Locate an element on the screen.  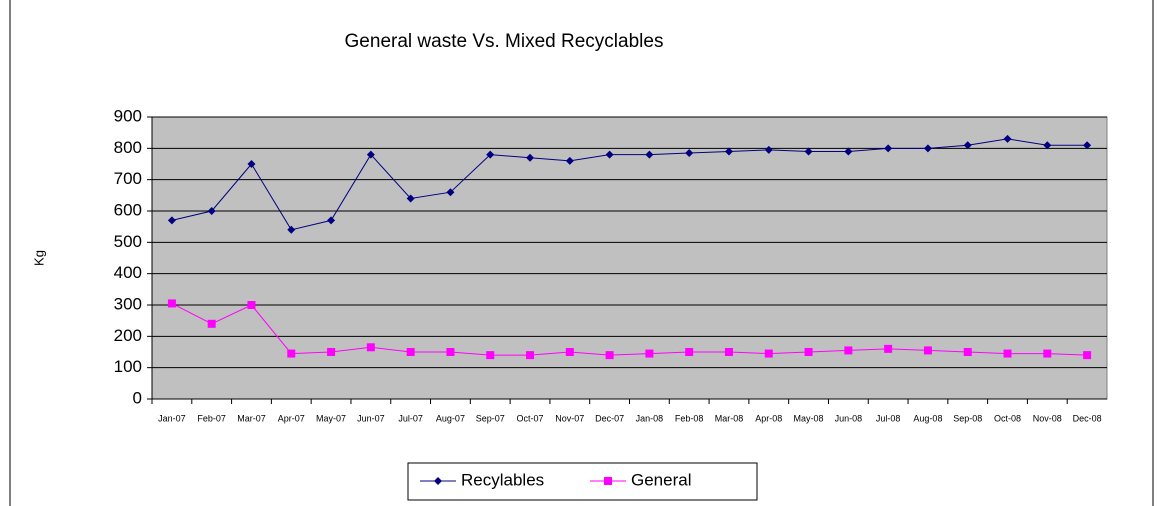
x-tick-label: Jan-08 is located at coordinates (650, 418).